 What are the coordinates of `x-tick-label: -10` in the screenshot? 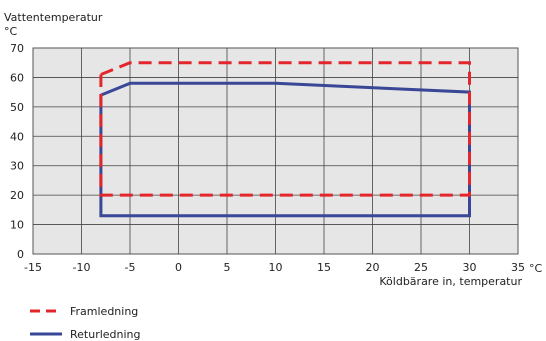 It's located at (82, 267).